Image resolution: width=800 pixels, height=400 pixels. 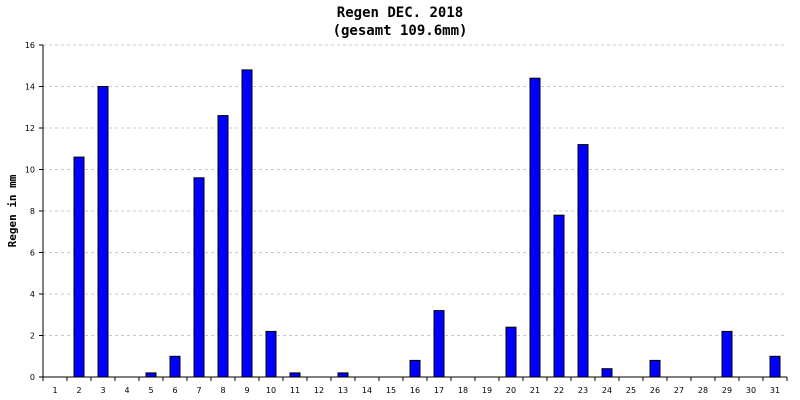 I want to click on x-tick-label: 13, so click(x=343, y=390).